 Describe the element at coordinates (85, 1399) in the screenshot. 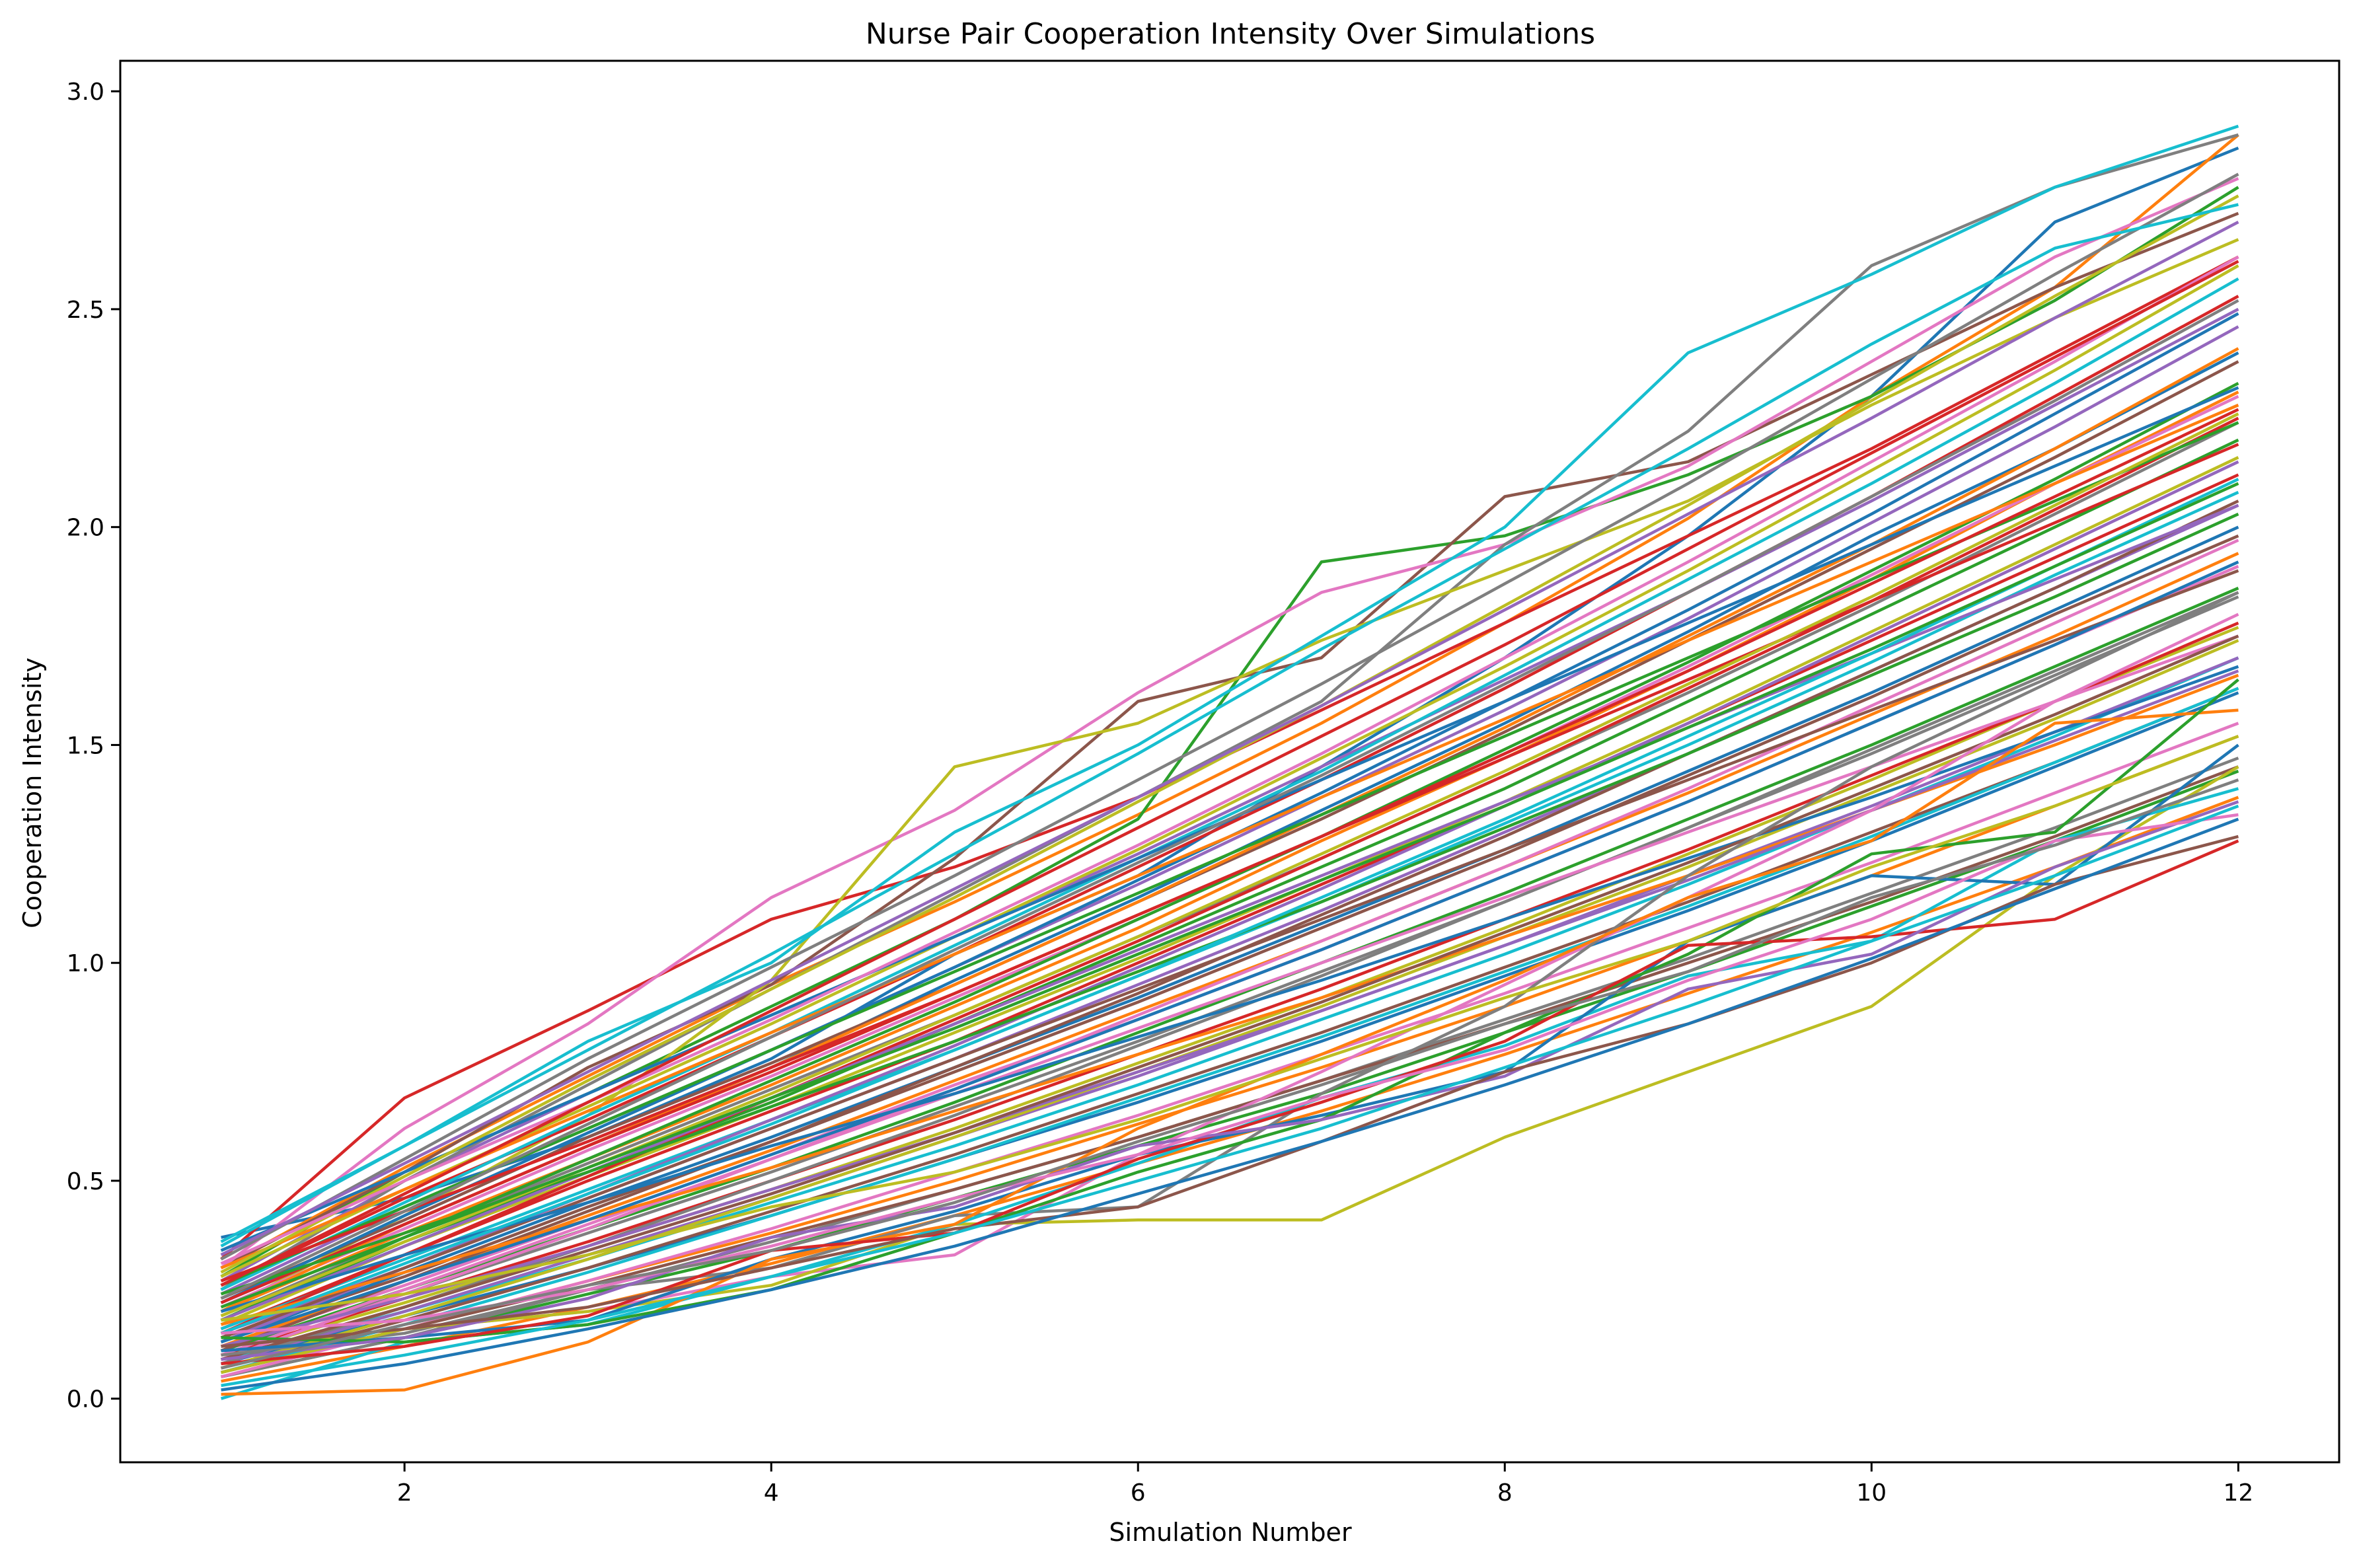

I see `y-tick-label: 0.0` at that location.